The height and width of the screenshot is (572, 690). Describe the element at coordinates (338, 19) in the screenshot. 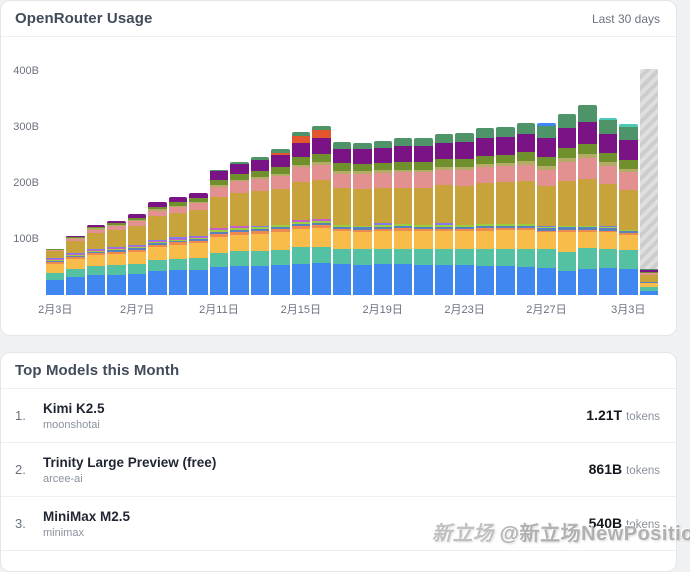

I see `usage-card-header: OpenRouter Usage Last 30 days` at that location.